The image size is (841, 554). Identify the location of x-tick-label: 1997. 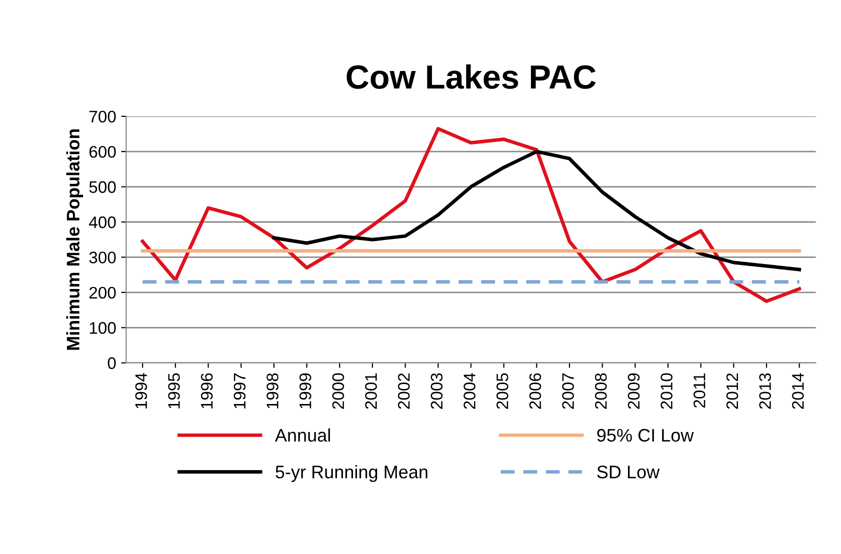
(240, 390).